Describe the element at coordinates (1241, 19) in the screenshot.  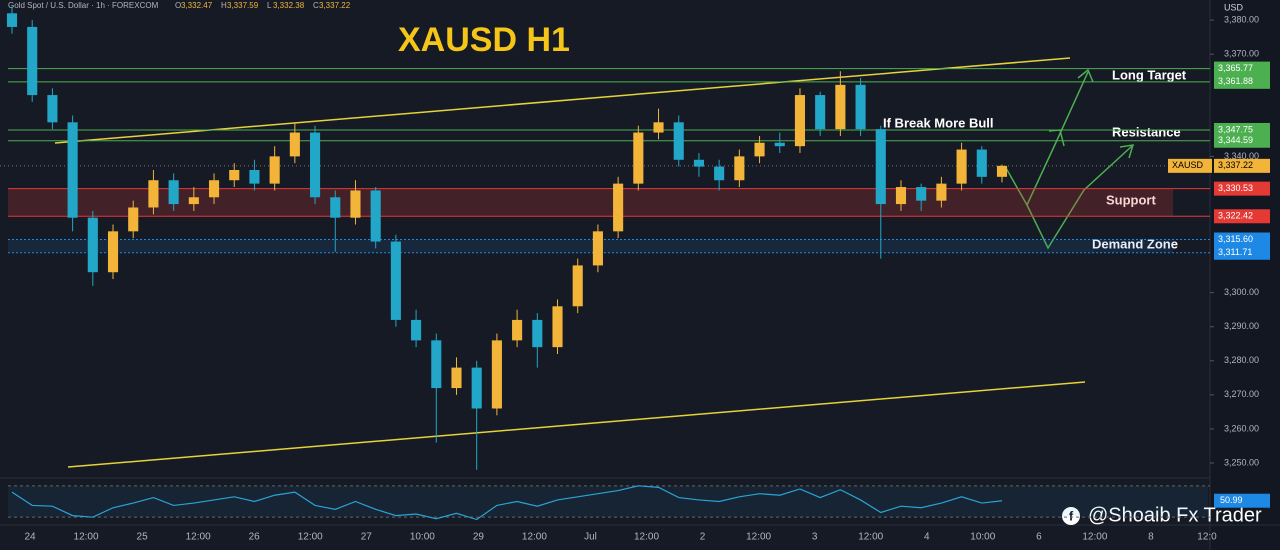
I see `y-tick-label: 3,380.00` at that location.